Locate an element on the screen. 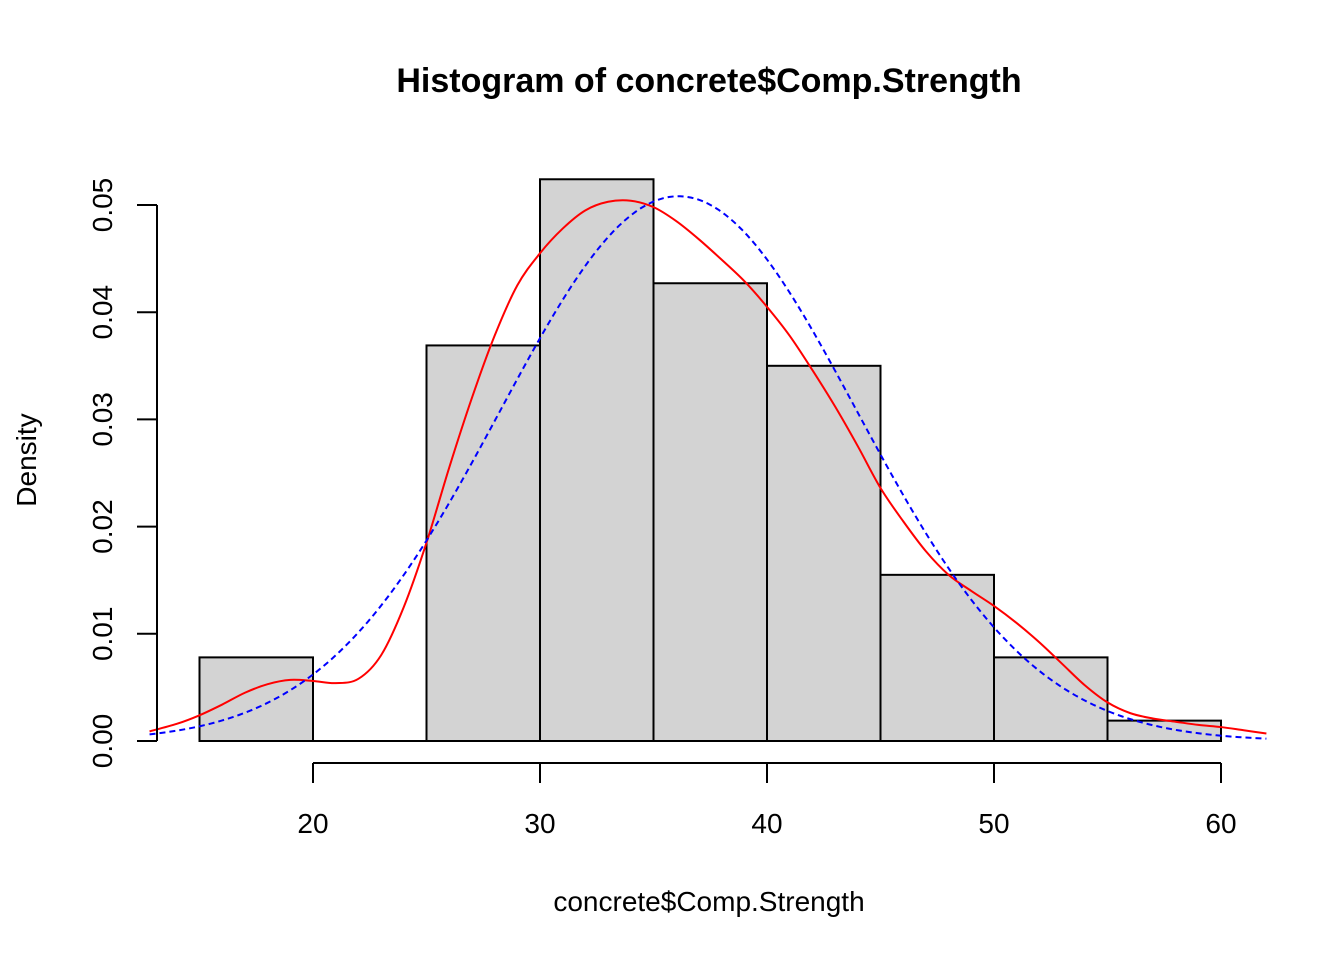 The height and width of the screenshot is (960, 1344). y-axis: 0.00 0.01 0.02 0.03 0.04 0.05 is located at coordinates (122, 473).